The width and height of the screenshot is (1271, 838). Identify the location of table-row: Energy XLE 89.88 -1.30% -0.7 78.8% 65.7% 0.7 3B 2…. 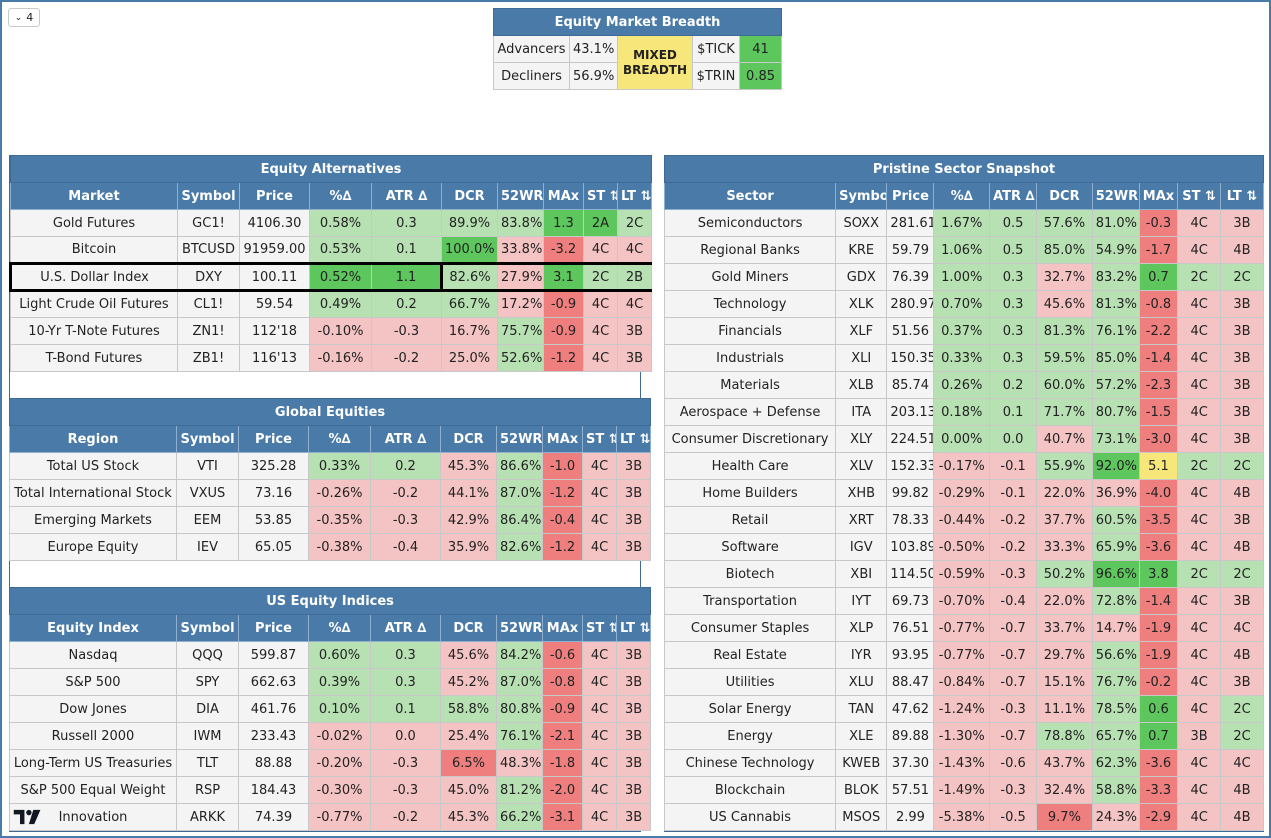
(963, 736).